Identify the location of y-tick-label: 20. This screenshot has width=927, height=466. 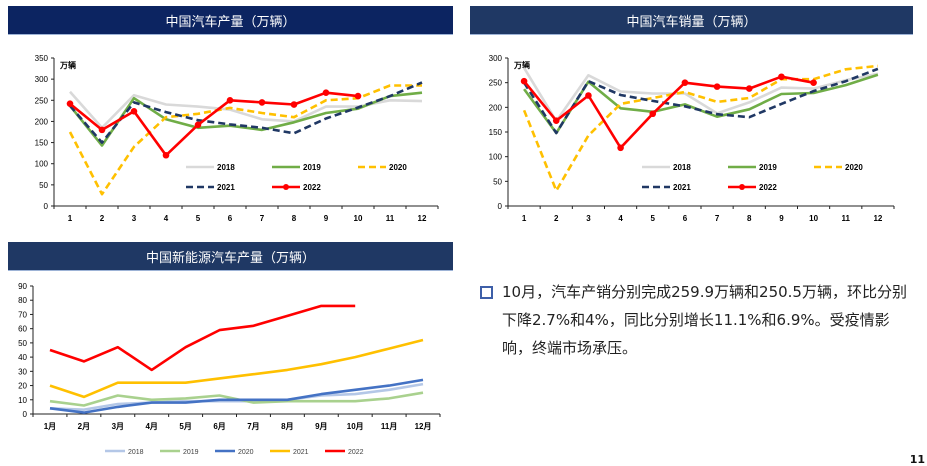
(22, 386).